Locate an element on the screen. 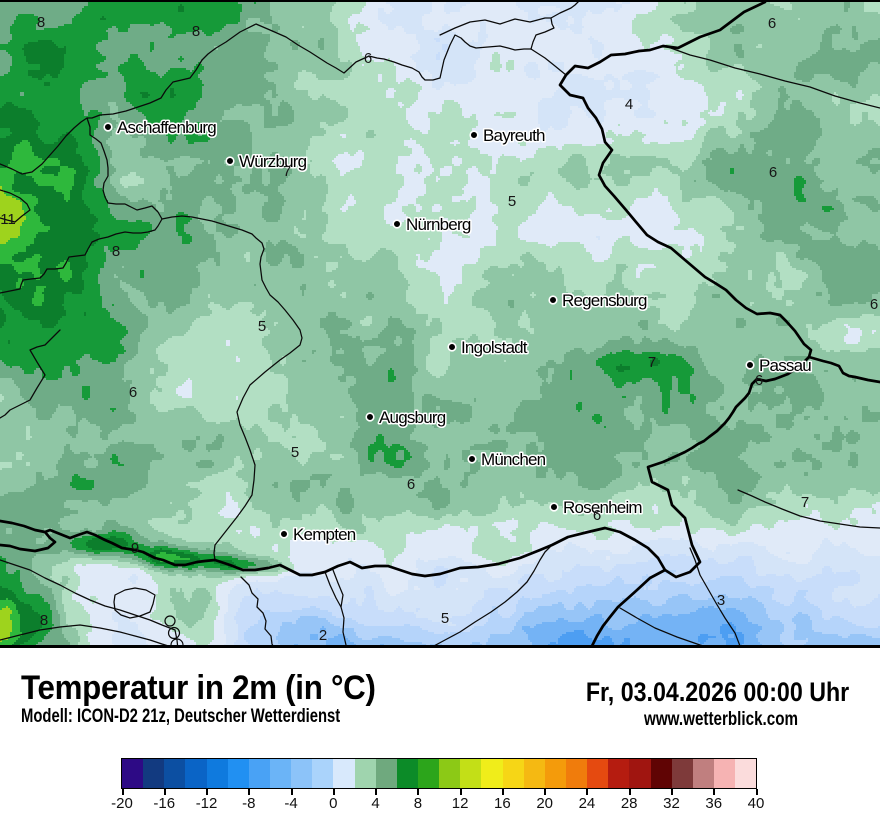  svg-text: 4 is located at coordinates (629, 104).